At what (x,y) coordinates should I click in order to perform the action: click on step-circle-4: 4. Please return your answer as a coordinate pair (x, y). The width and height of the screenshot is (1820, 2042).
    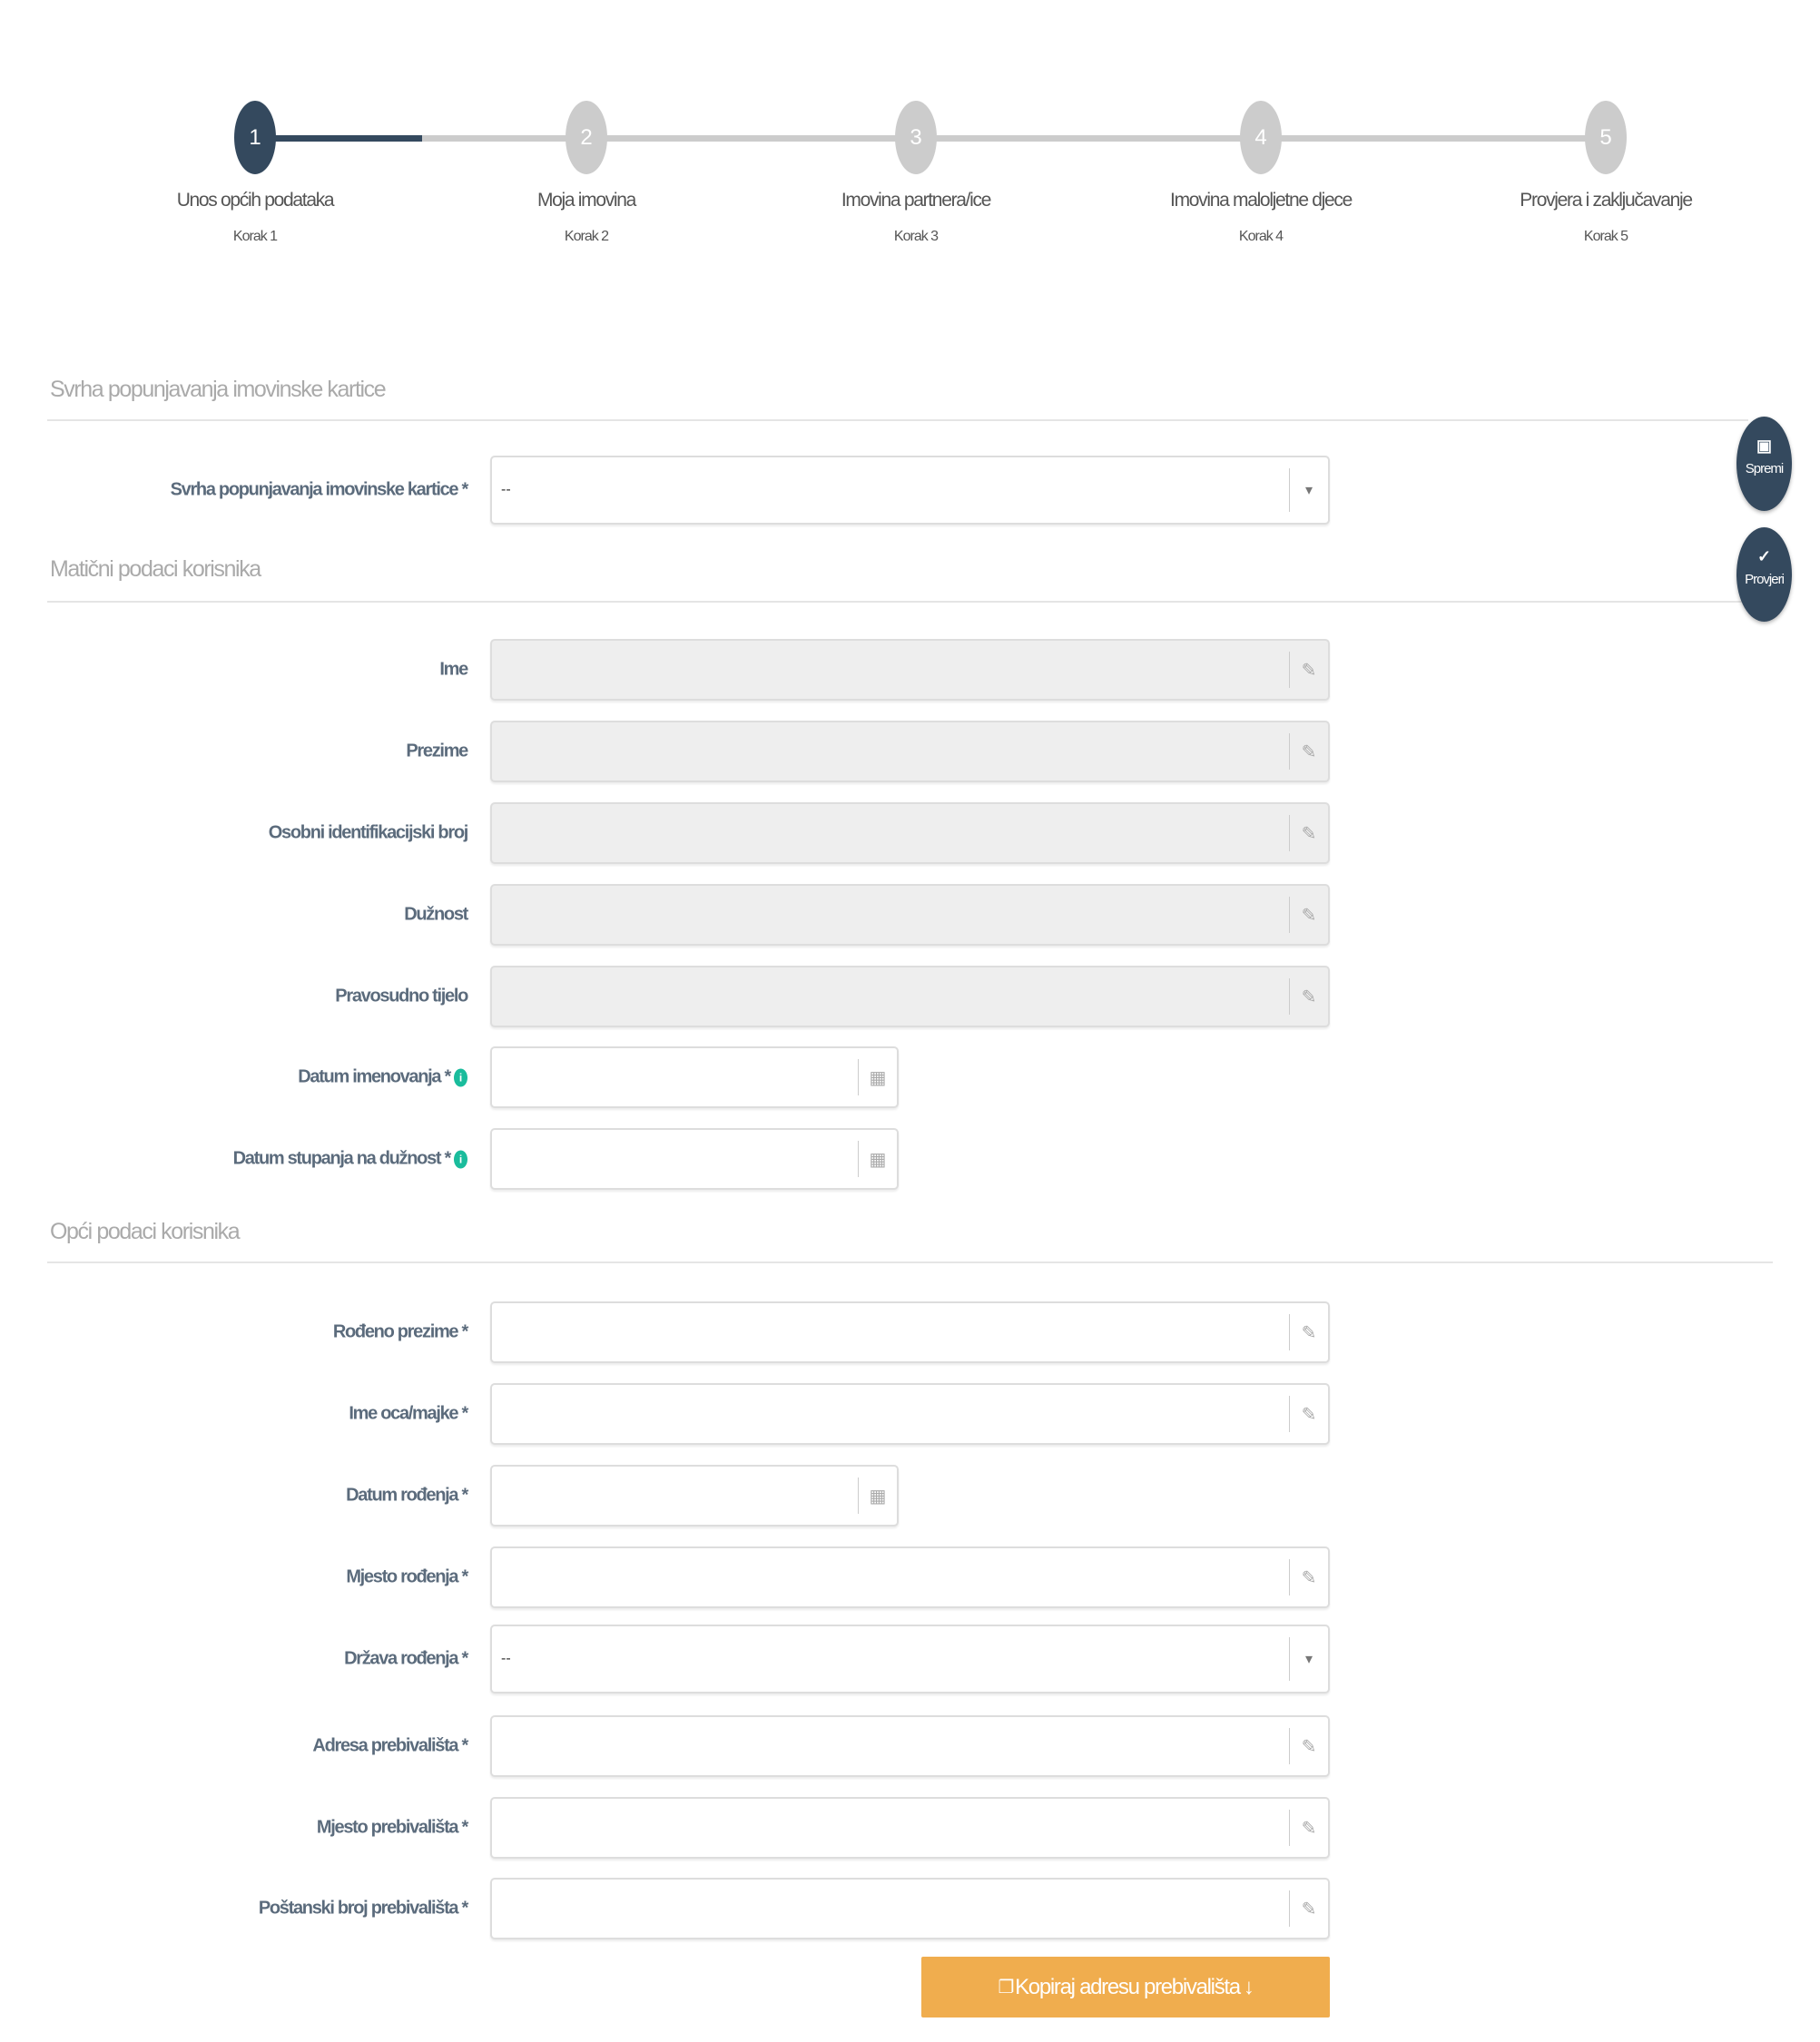
    Looking at the image, I should click on (1261, 137).